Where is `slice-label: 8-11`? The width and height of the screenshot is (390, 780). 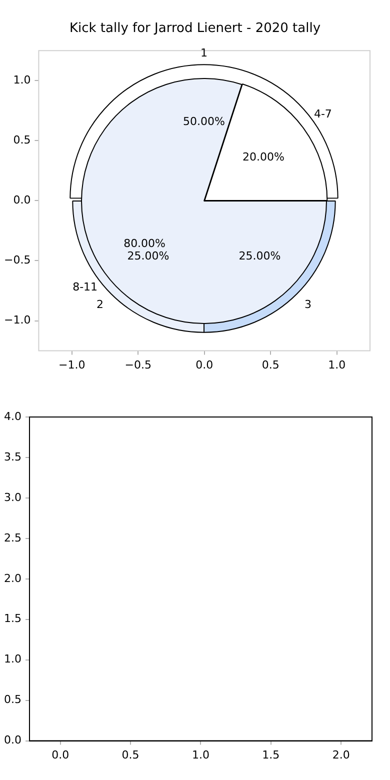
slice-label: 8-11 is located at coordinates (85, 286).